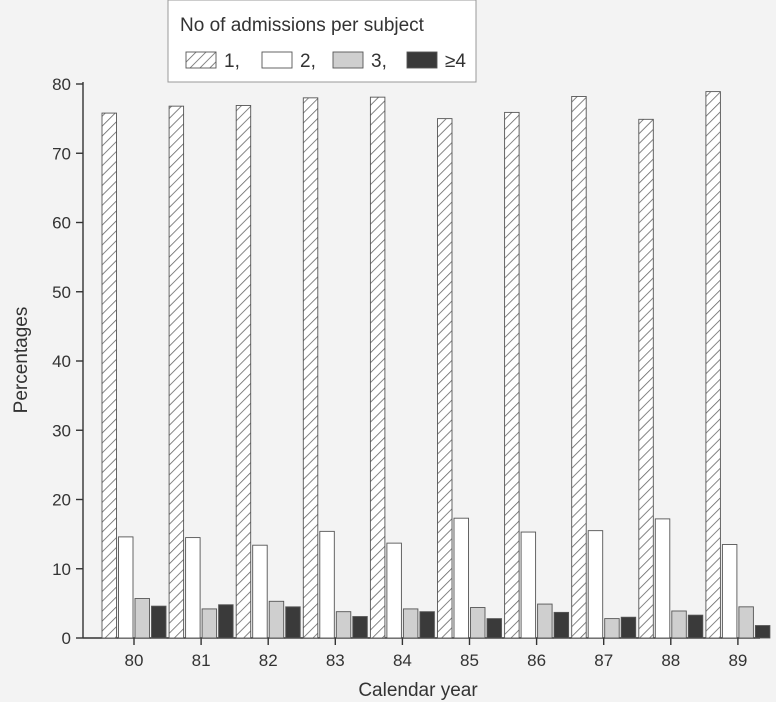 The height and width of the screenshot is (702, 776). Describe the element at coordinates (61, 223) in the screenshot. I see `y-tick-label: 60` at that location.